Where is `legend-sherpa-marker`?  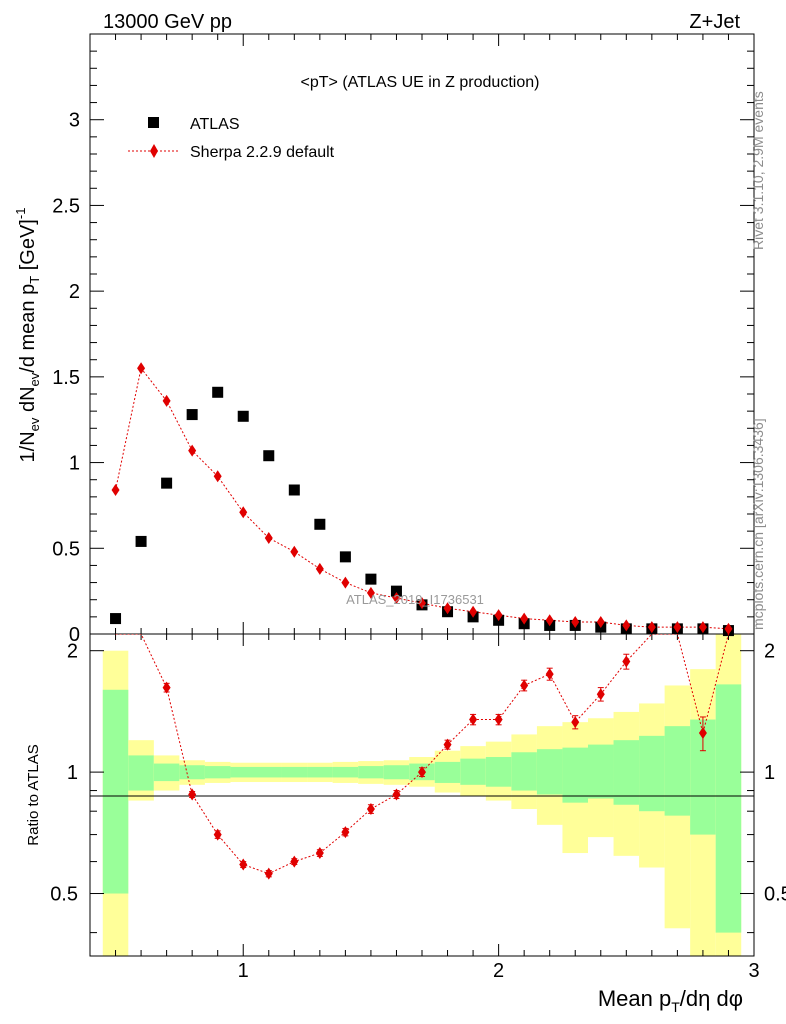
legend-sherpa-marker is located at coordinates (154, 151).